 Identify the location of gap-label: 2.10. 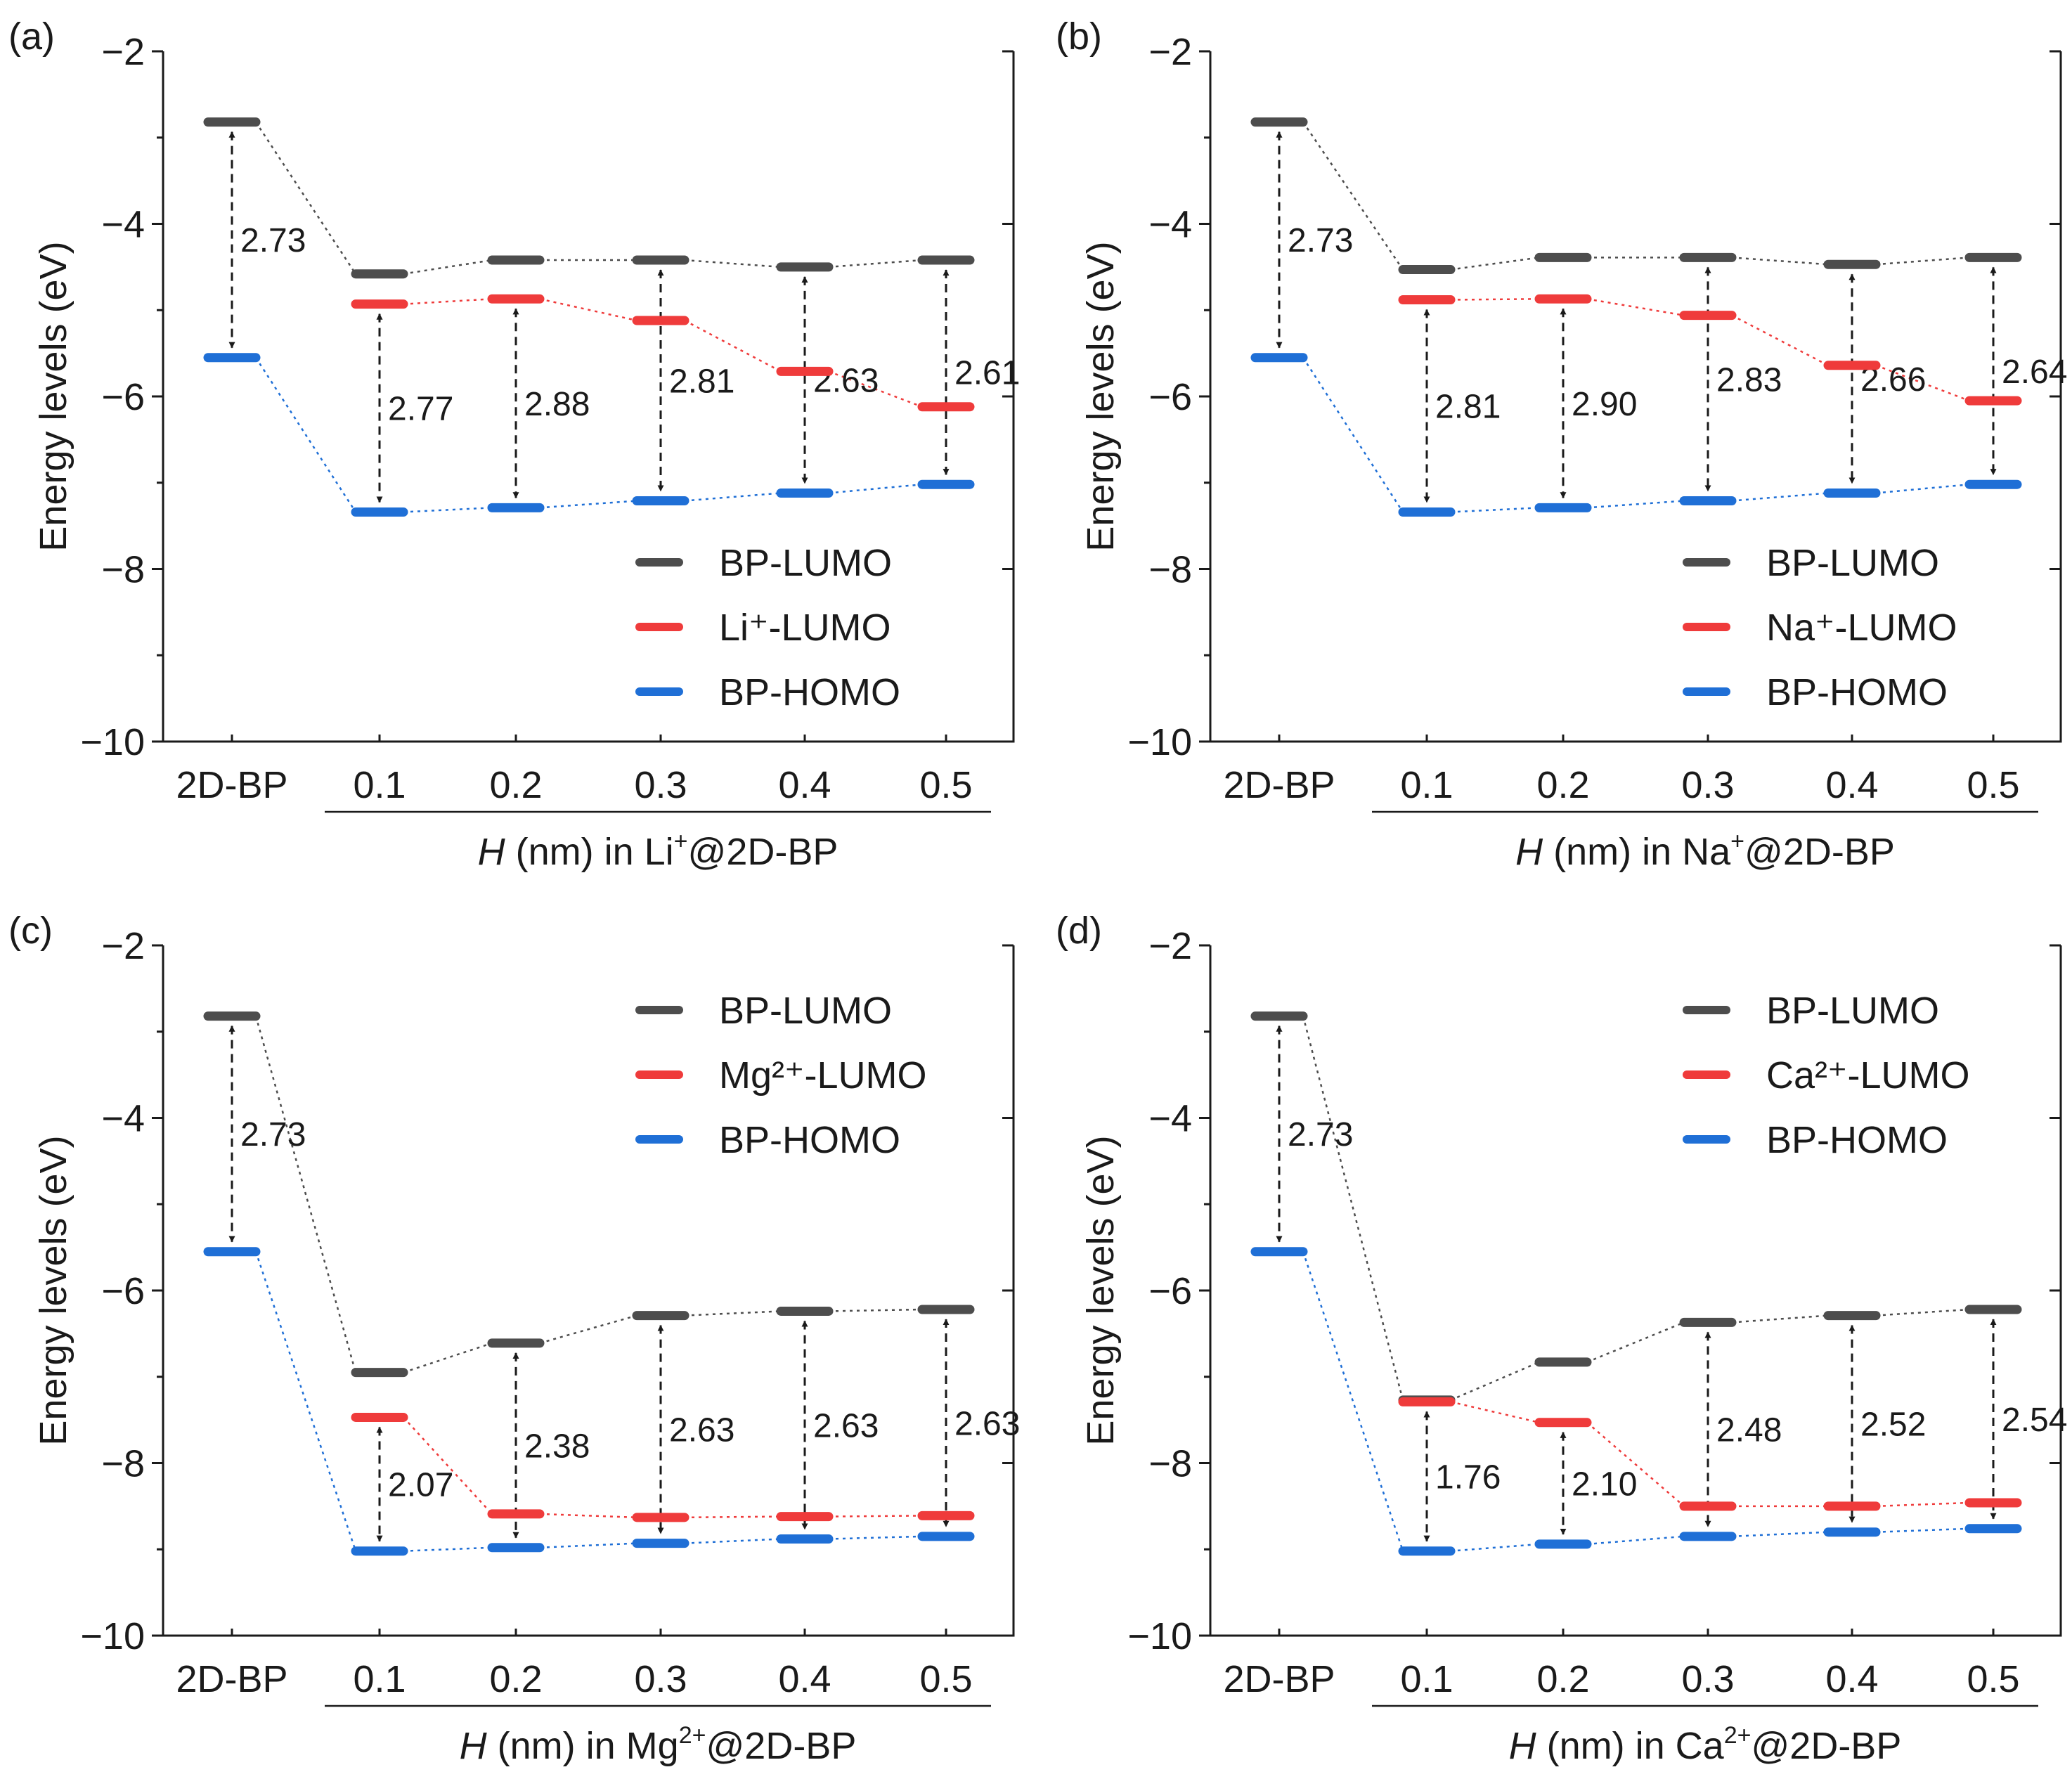
(1604, 1484).